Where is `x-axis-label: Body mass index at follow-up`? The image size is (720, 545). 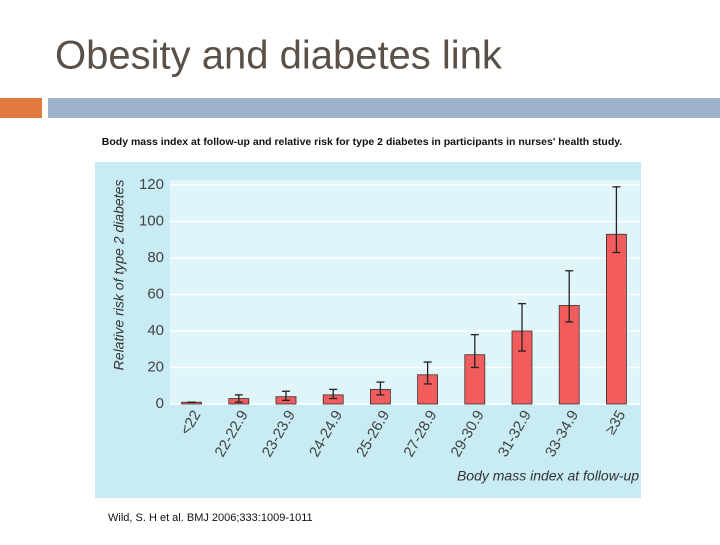
x-axis-label: Body mass index at follow-up is located at coordinates (548, 476).